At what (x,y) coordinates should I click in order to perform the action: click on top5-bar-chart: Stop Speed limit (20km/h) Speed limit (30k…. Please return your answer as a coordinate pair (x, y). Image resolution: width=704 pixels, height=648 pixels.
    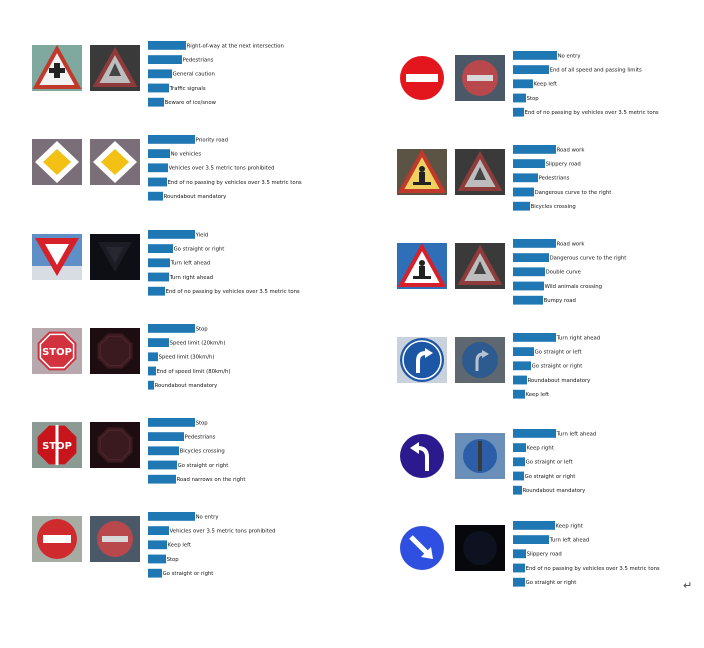
    Looking at the image, I should click on (189, 357).